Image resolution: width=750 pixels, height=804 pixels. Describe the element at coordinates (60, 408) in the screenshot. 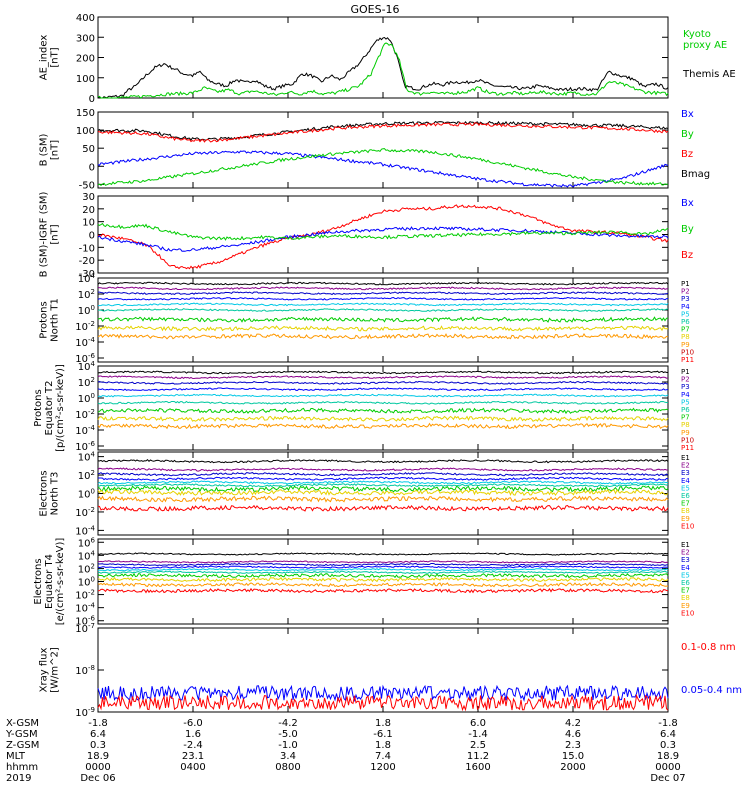

I see `y-axis-label: [p/(cm²-s-sr-keV)]` at that location.